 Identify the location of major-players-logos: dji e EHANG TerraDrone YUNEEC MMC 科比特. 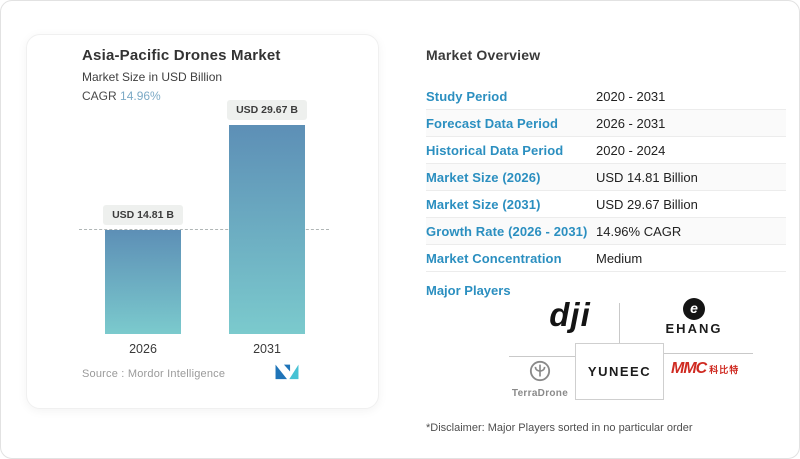
(624, 348).